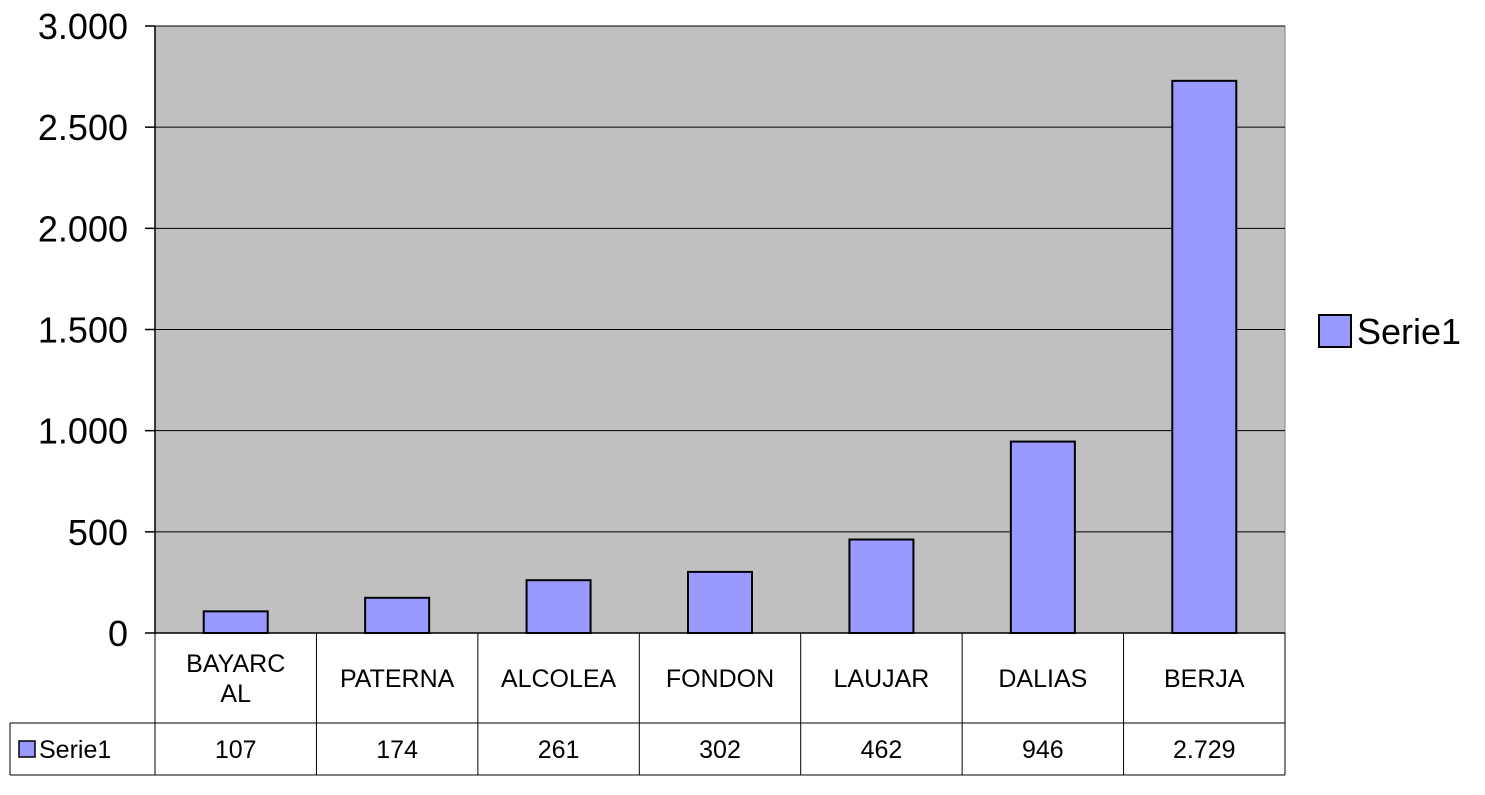  I want to click on value-label: 302, so click(720, 750).